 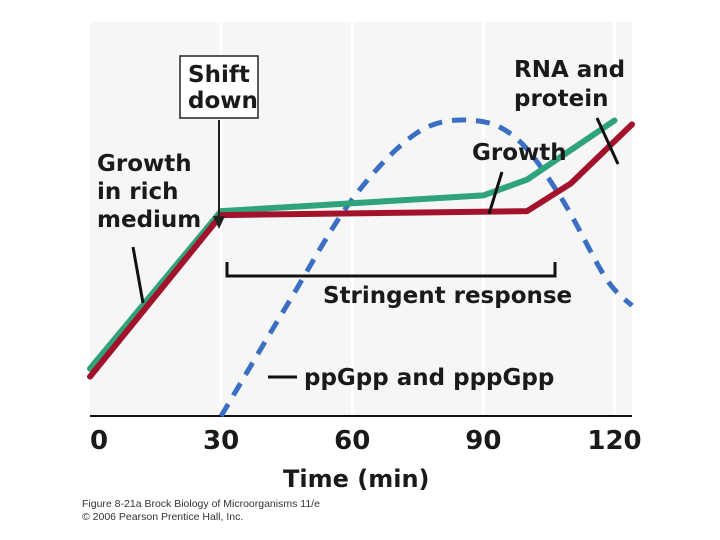 I want to click on rna-protein-label-line2: protein, so click(x=561, y=99).